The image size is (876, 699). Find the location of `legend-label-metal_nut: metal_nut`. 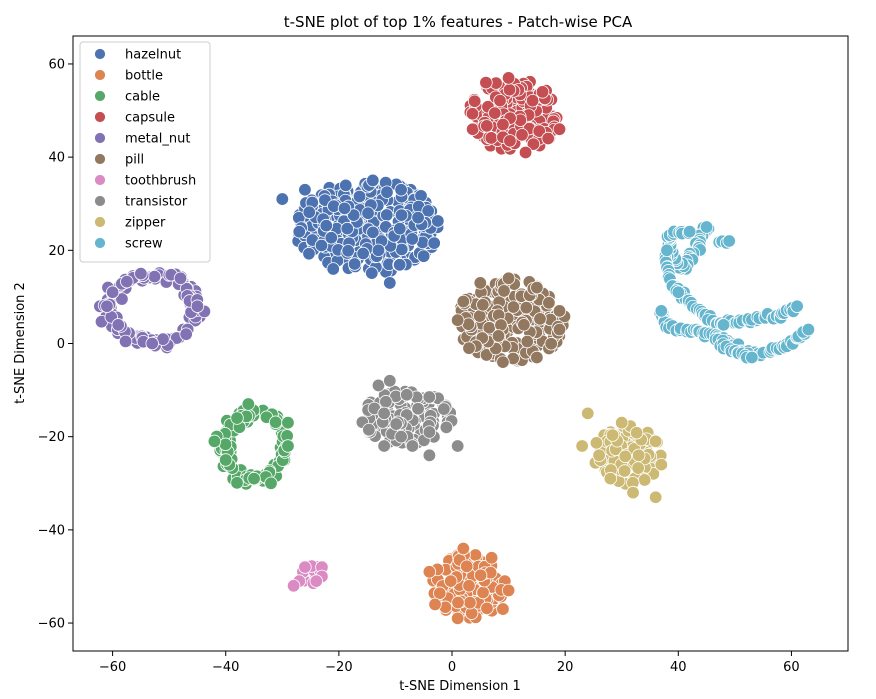

legend-label-metal_nut: metal_nut is located at coordinates (157, 139).